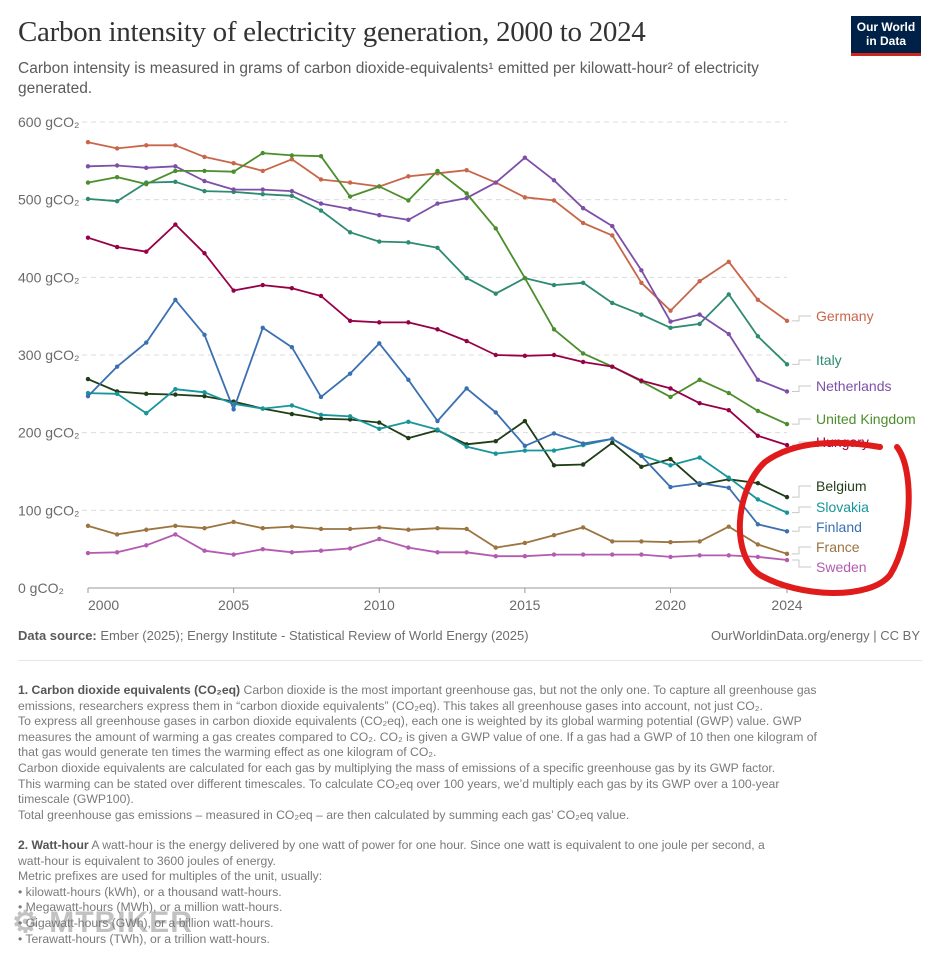 The image size is (940, 970). I want to click on credit-link: OurWorldinData.org/energy | CC BY, so click(815, 635).